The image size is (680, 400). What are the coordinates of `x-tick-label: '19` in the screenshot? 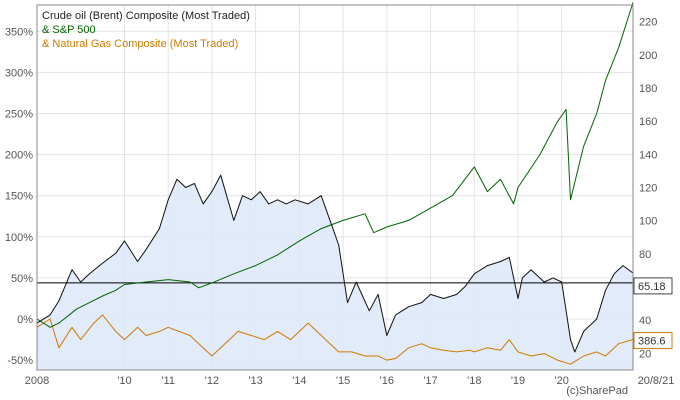 It's located at (518, 381).